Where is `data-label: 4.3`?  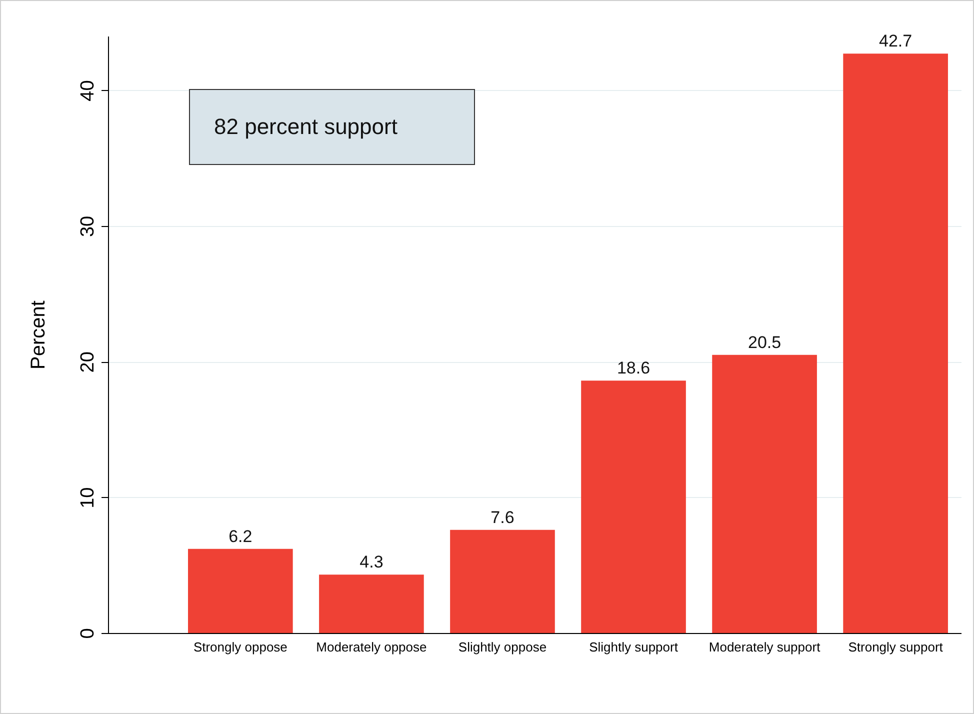
data-label: 4.3 is located at coordinates (372, 562).